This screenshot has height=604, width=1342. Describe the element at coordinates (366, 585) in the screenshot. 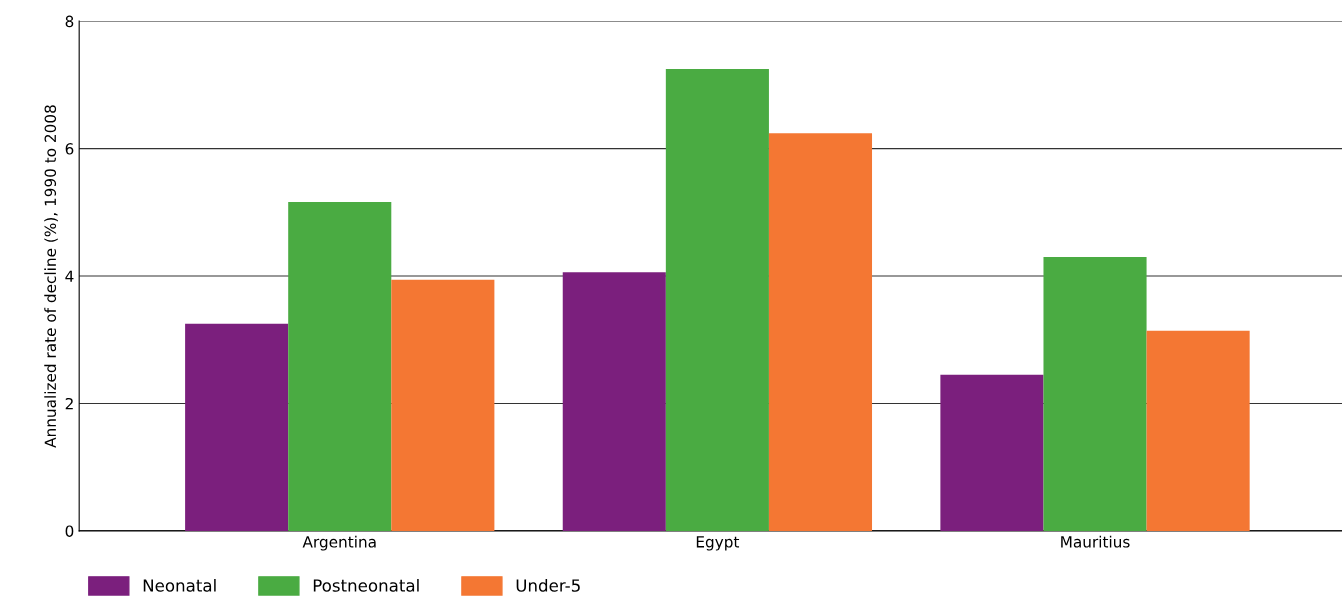

I see `legend-label: Postneonatal` at that location.